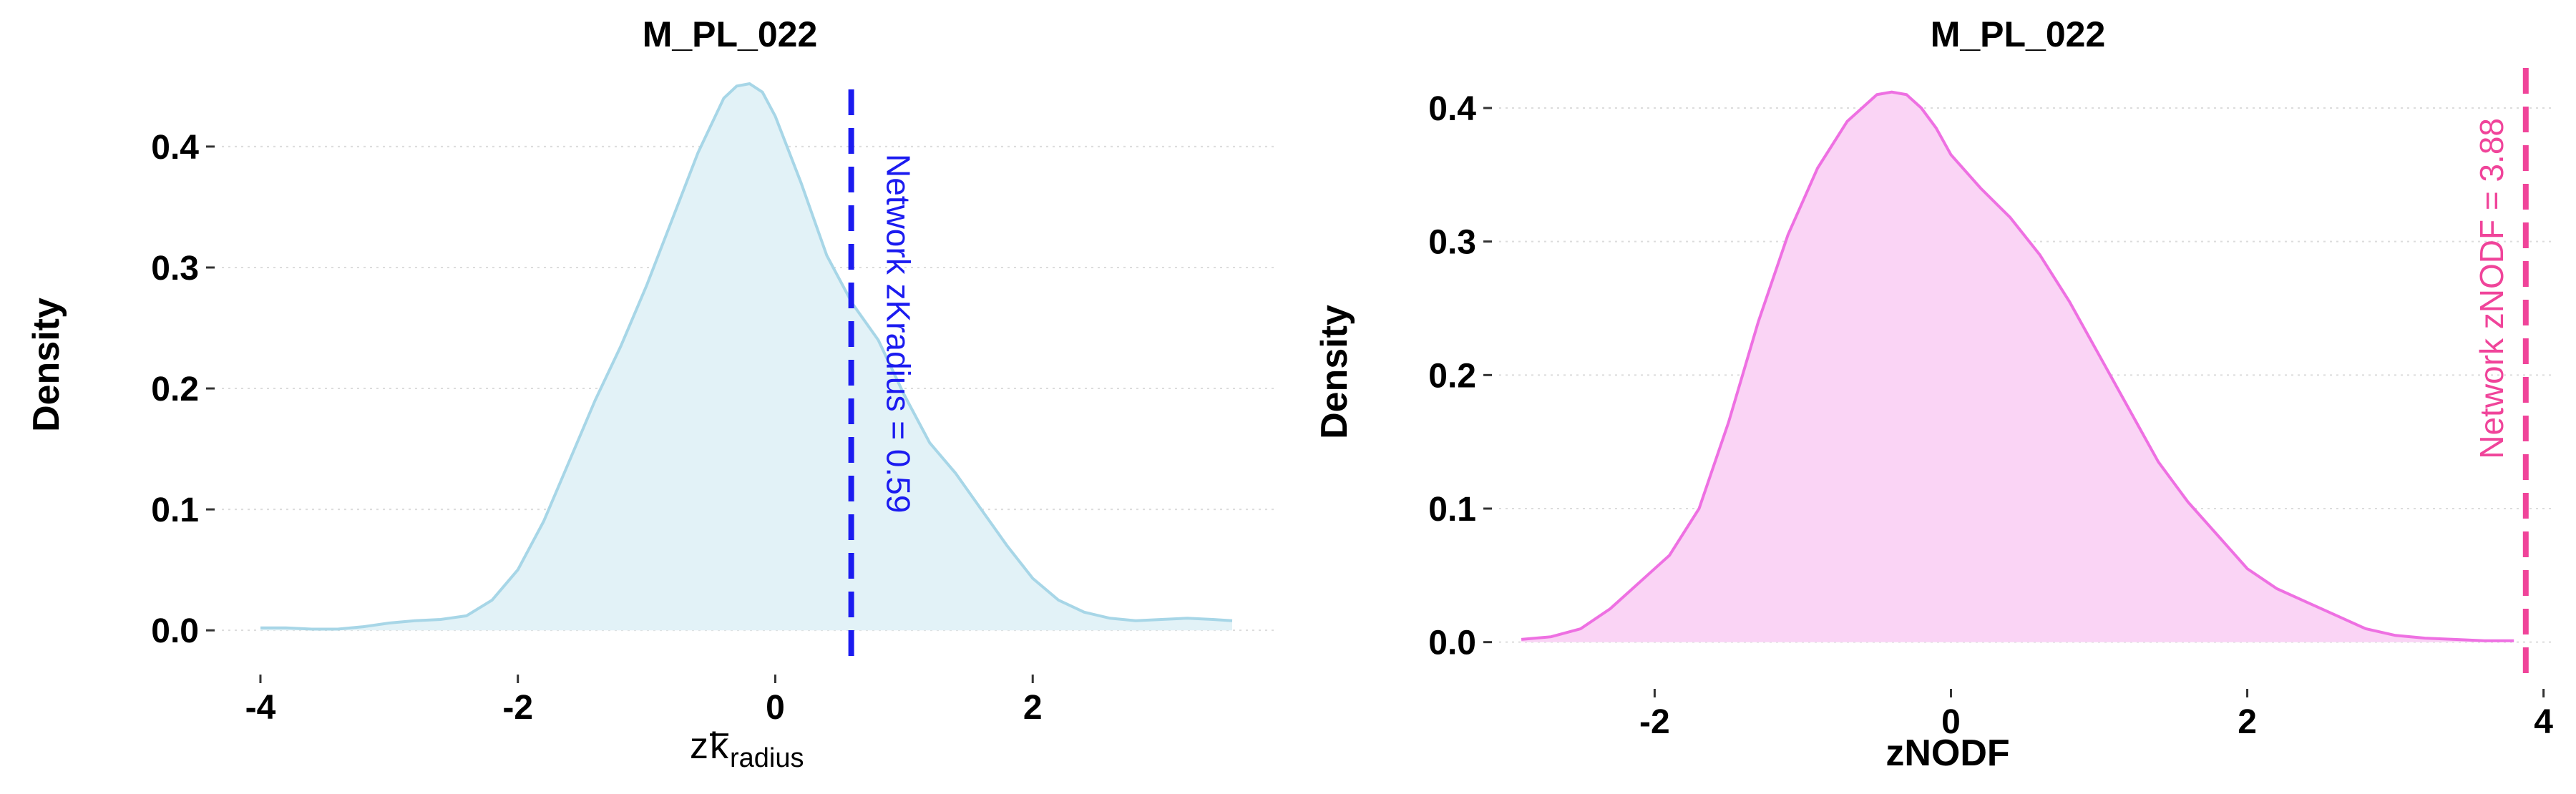  I want to click on network-value-label: Network zNODF = 3.88, so click(2491, 288).